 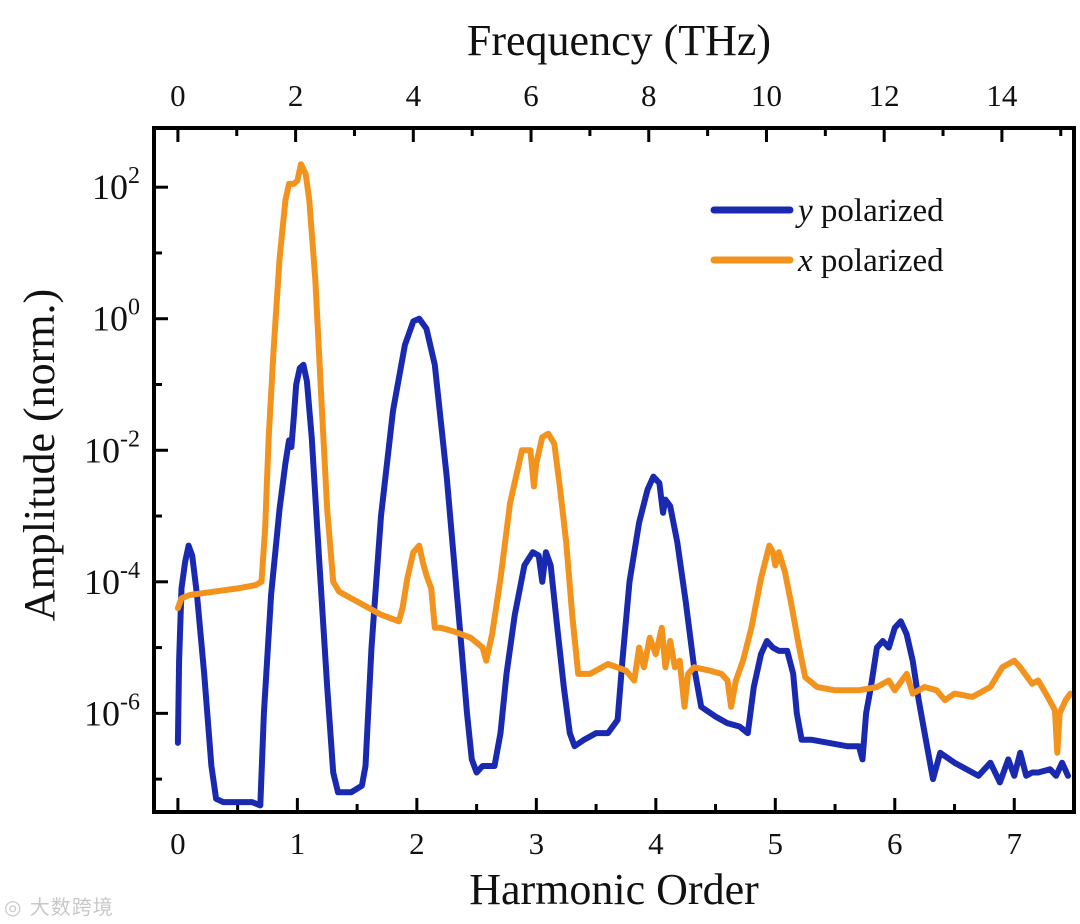 What do you see at coordinates (614, 889) in the screenshot?
I see `bottom-axis-title: Harmonic Order` at bounding box center [614, 889].